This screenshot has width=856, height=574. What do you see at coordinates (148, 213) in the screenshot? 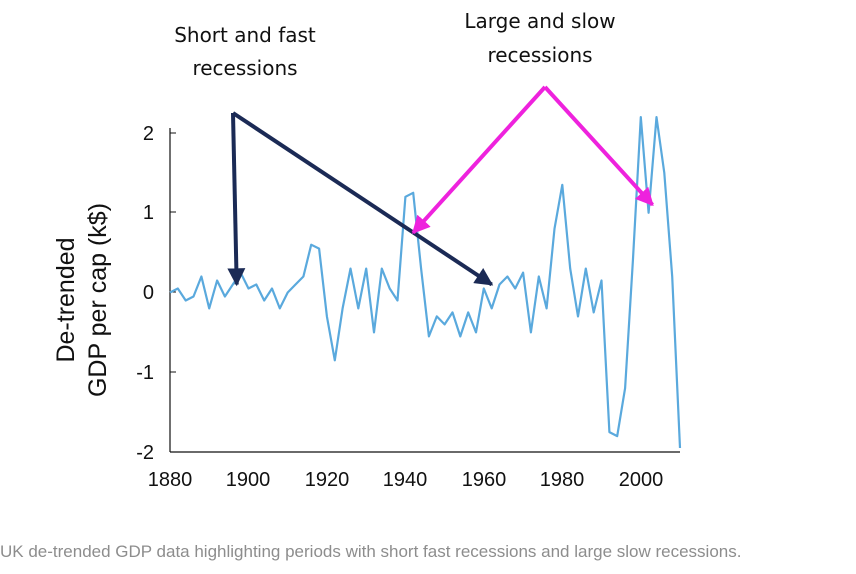
I see `y-tick-label: 1` at bounding box center [148, 213].